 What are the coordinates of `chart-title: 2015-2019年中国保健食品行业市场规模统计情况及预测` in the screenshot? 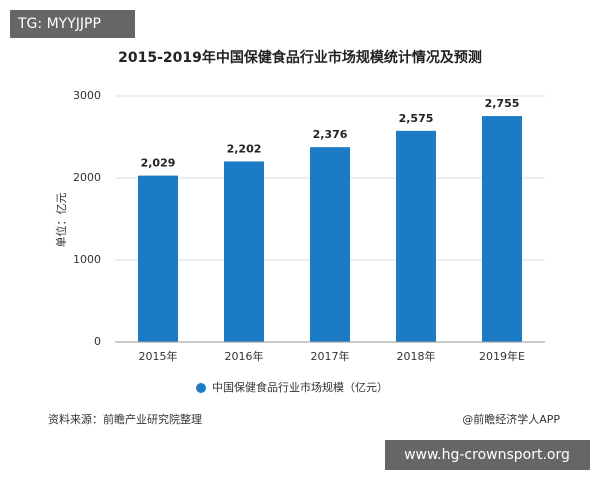 It's located at (300, 57).